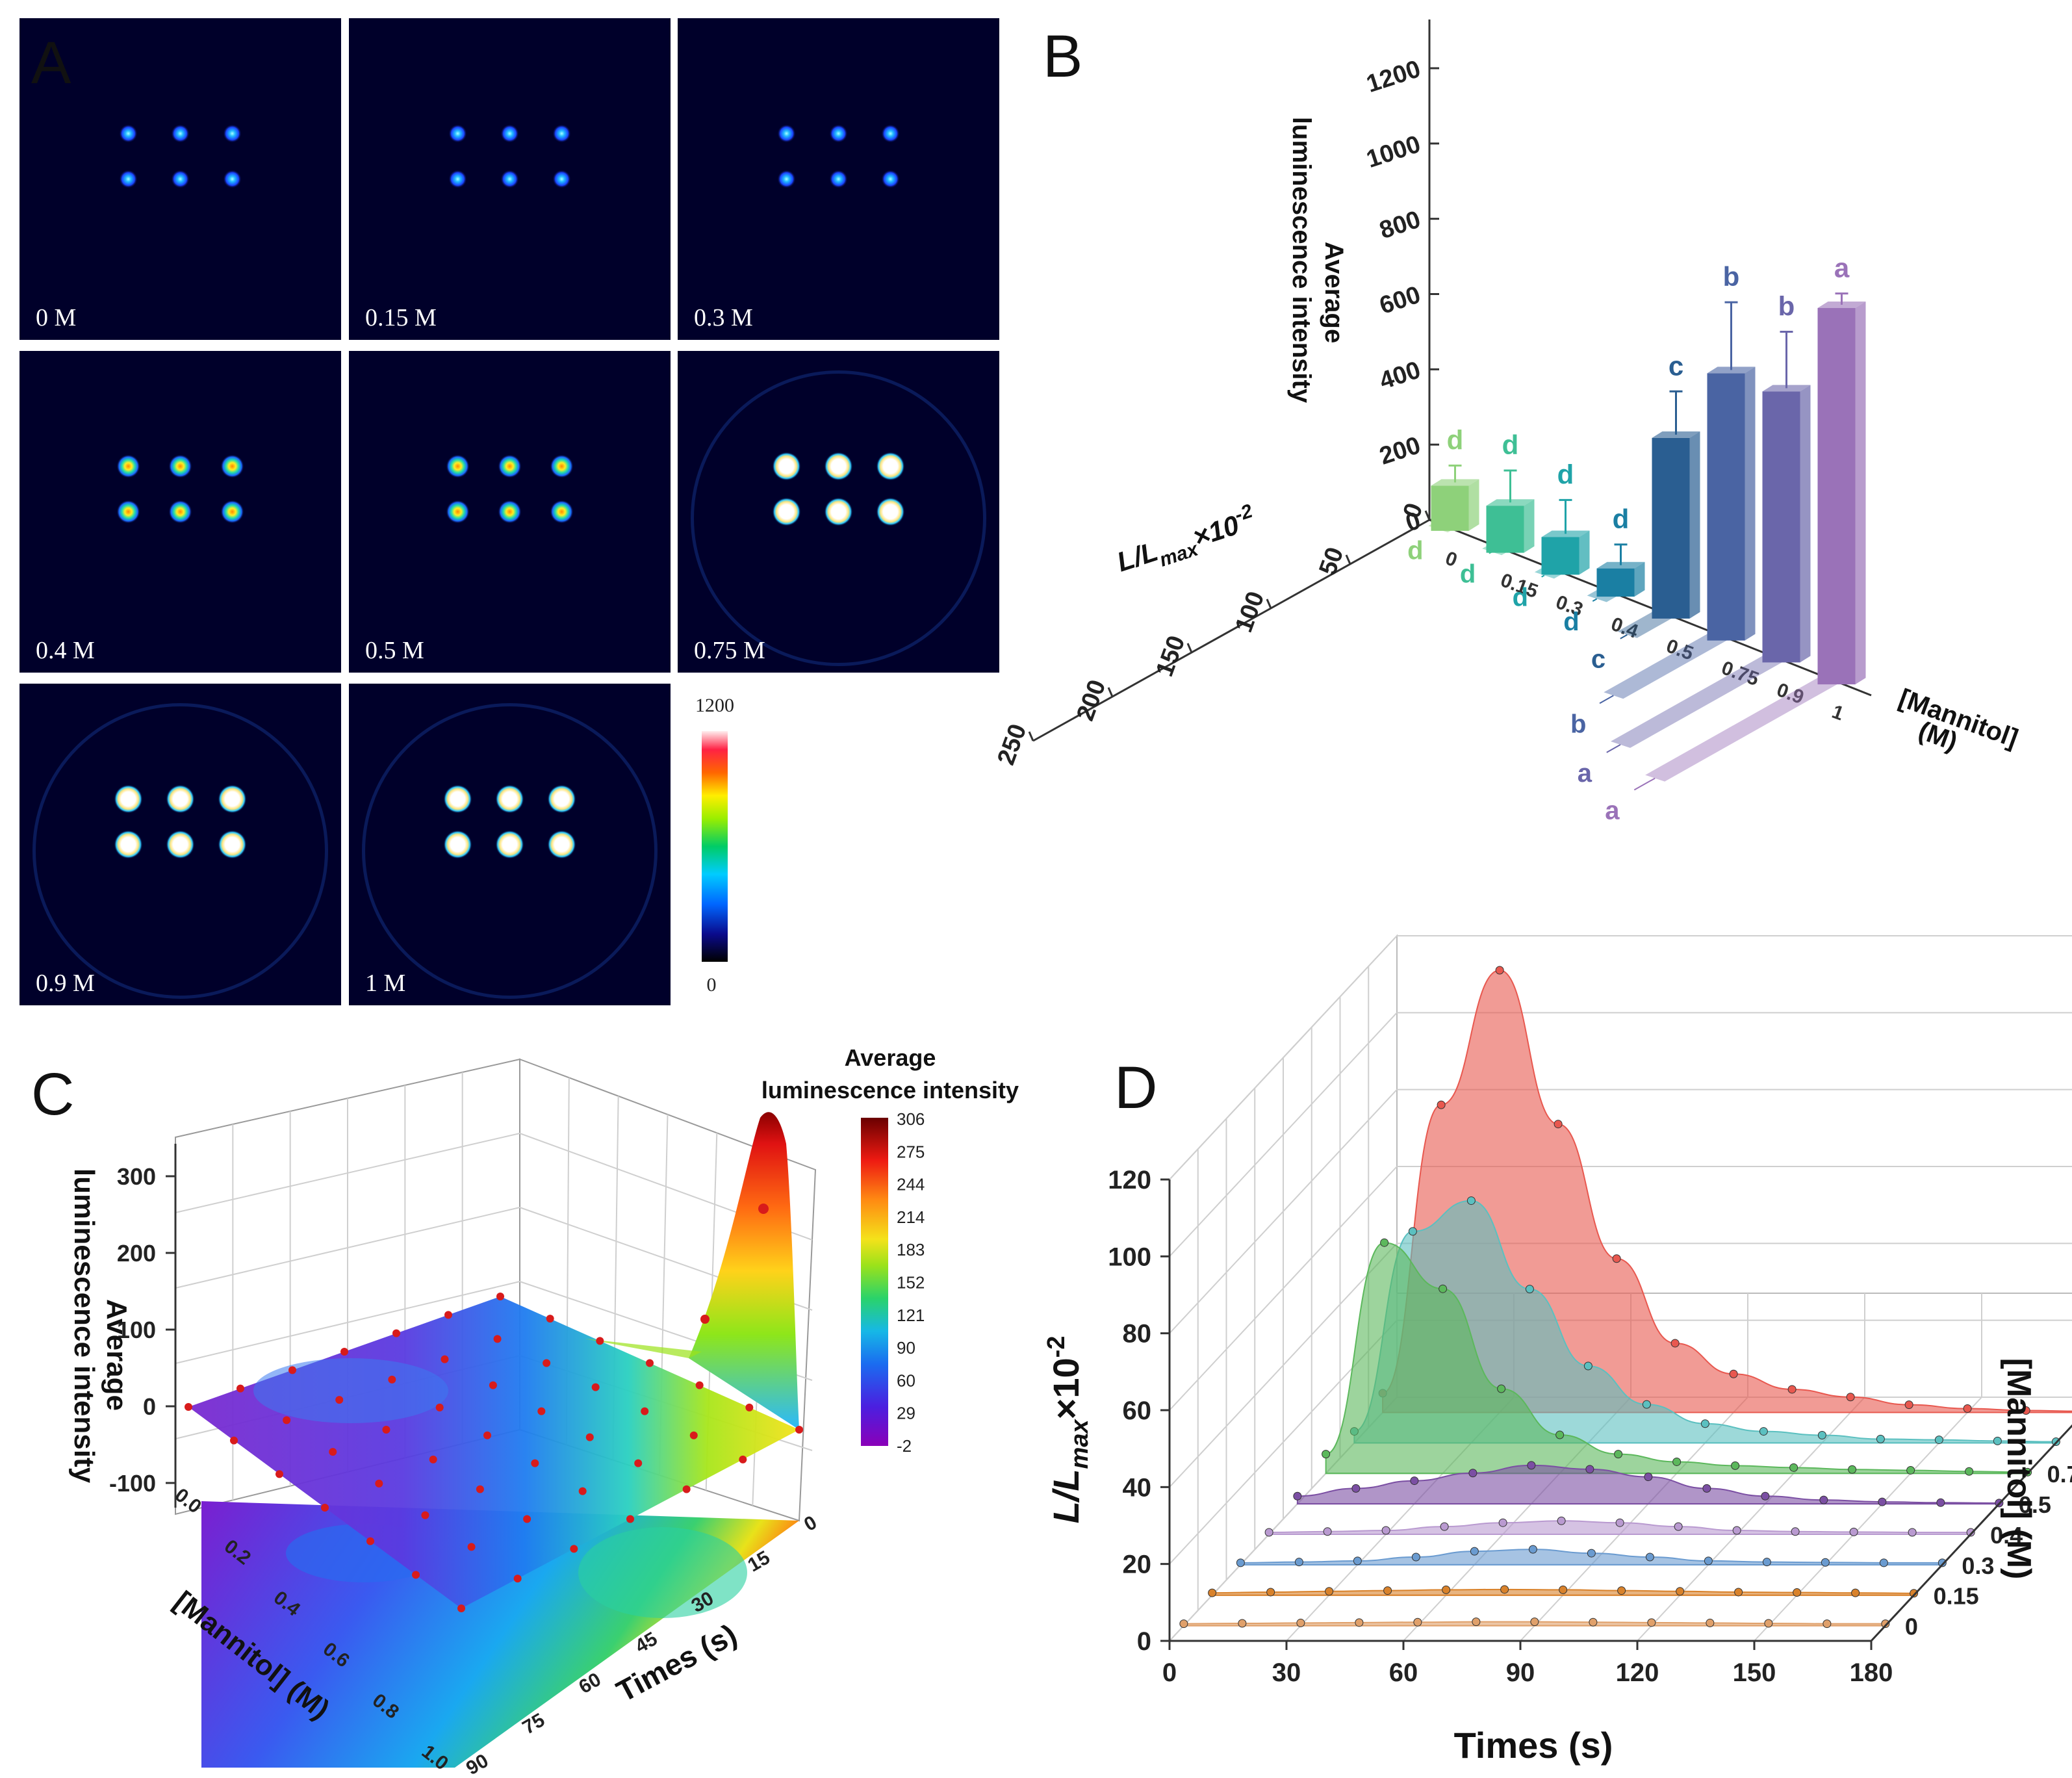  What do you see at coordinates (1578, 724) in the screenshot?
I see `b-floor-letter: b` at bounding box center [1578, 724].